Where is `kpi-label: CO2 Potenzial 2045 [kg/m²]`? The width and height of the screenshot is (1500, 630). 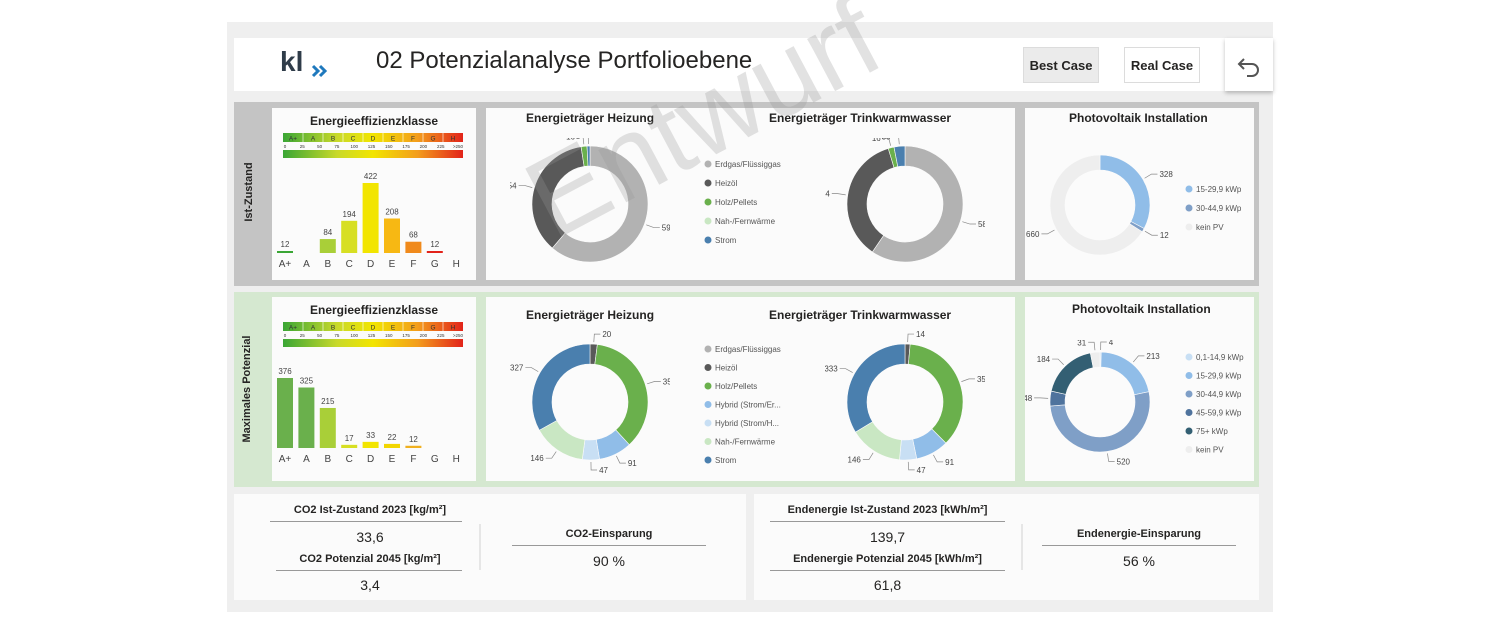
kpi-label: CO2 Potenzial 2045 [kg/m²] is located at coordinates (370, 559).